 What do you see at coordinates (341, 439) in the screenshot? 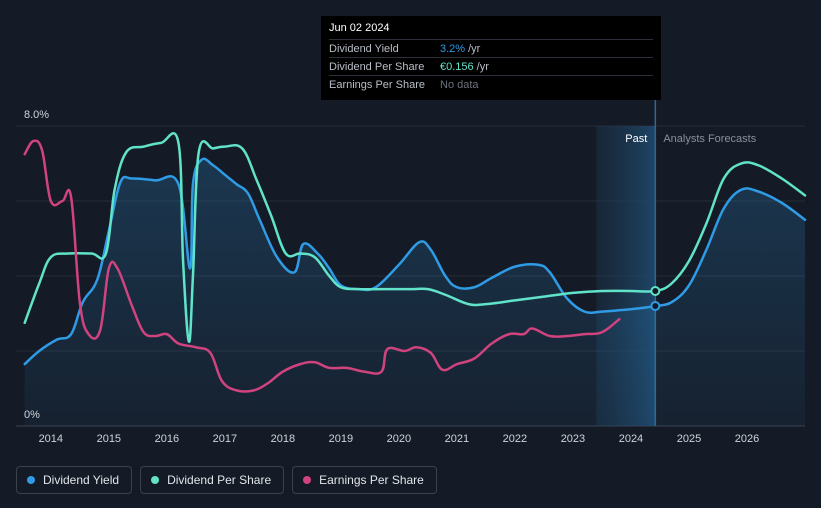
I see `x-tick-label: 2019` at bounding box center [341, 439].